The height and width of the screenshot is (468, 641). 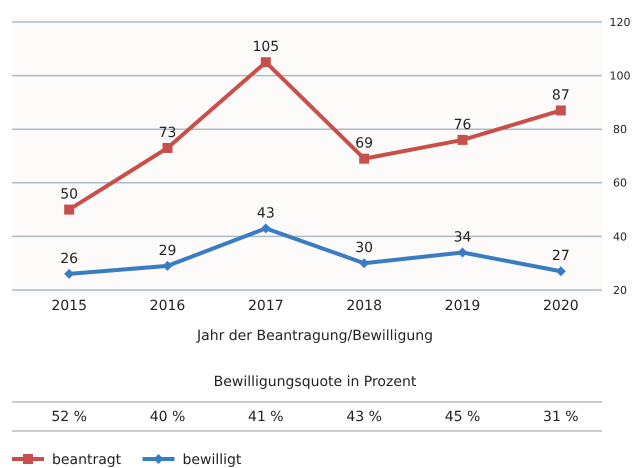 I want to click on text: 31 %, so click(x=561, y=417).